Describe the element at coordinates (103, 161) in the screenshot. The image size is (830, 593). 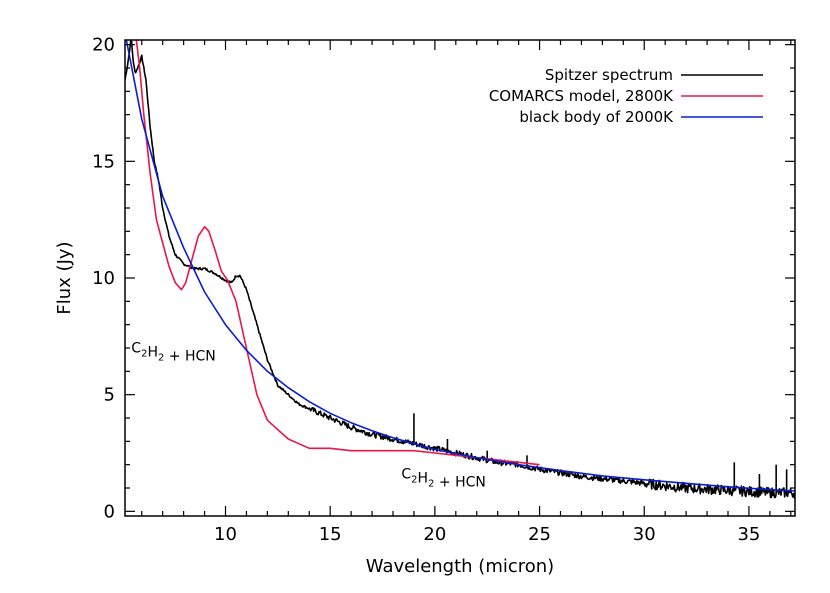
I see `y-tick-label: 15` at that location.